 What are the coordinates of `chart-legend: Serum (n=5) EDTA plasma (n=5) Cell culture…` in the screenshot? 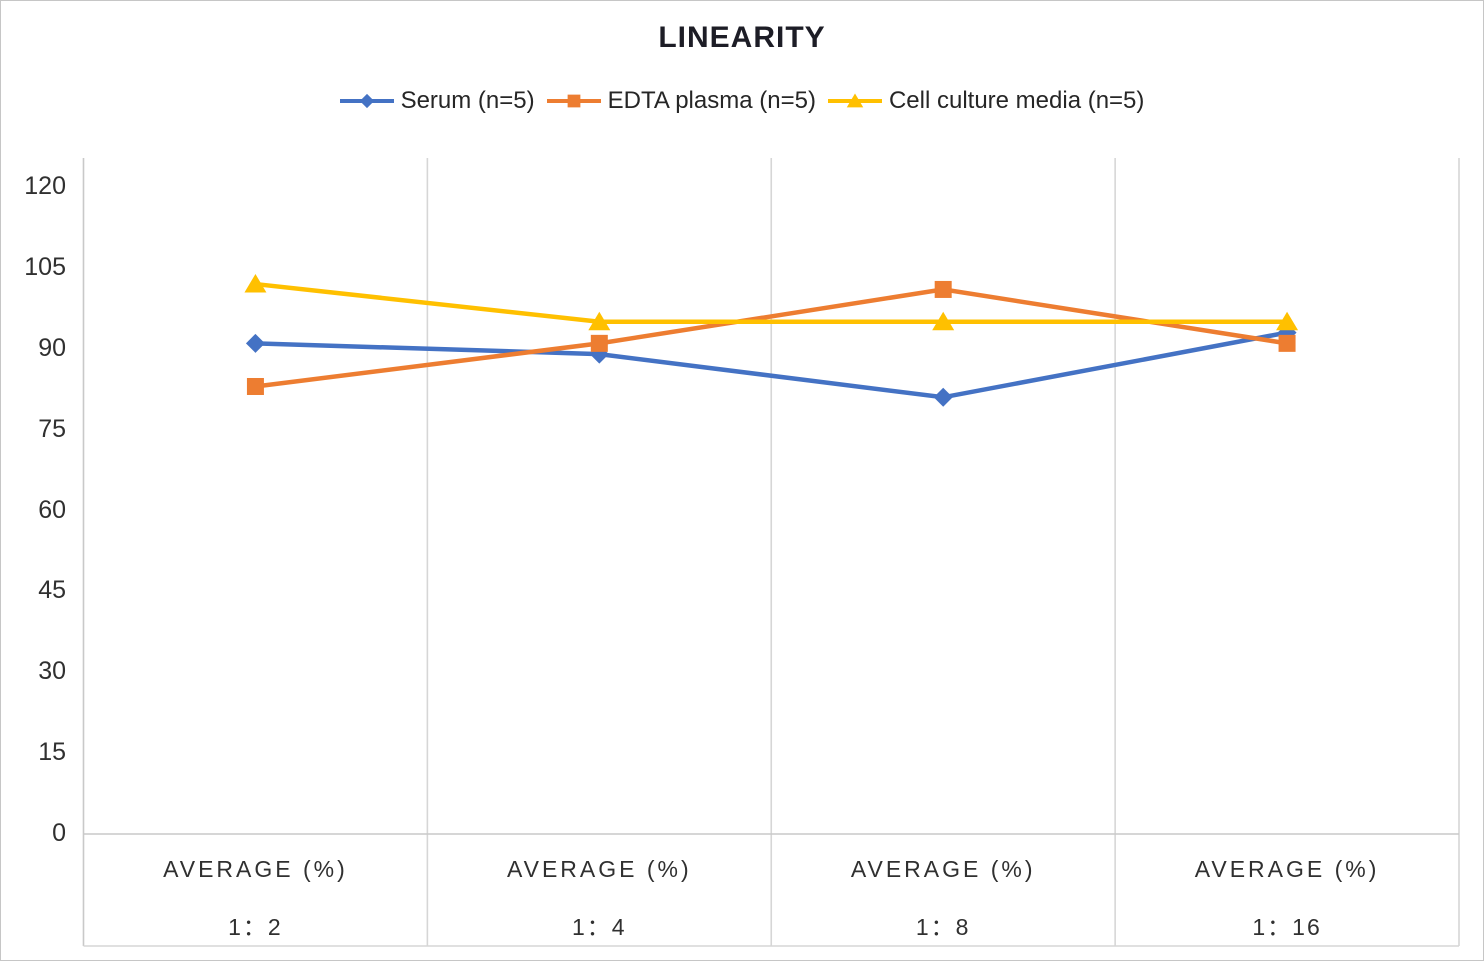 It's located at (742, 101).